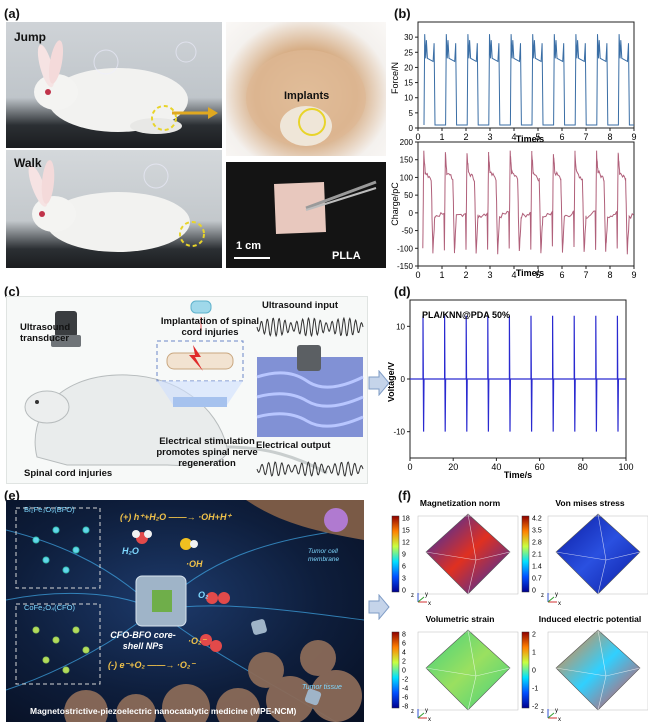  What do you see at coordinates (561, 137) in the screenshot?
I see `force-xtick-label: 6` at bounding box center [561, 137].